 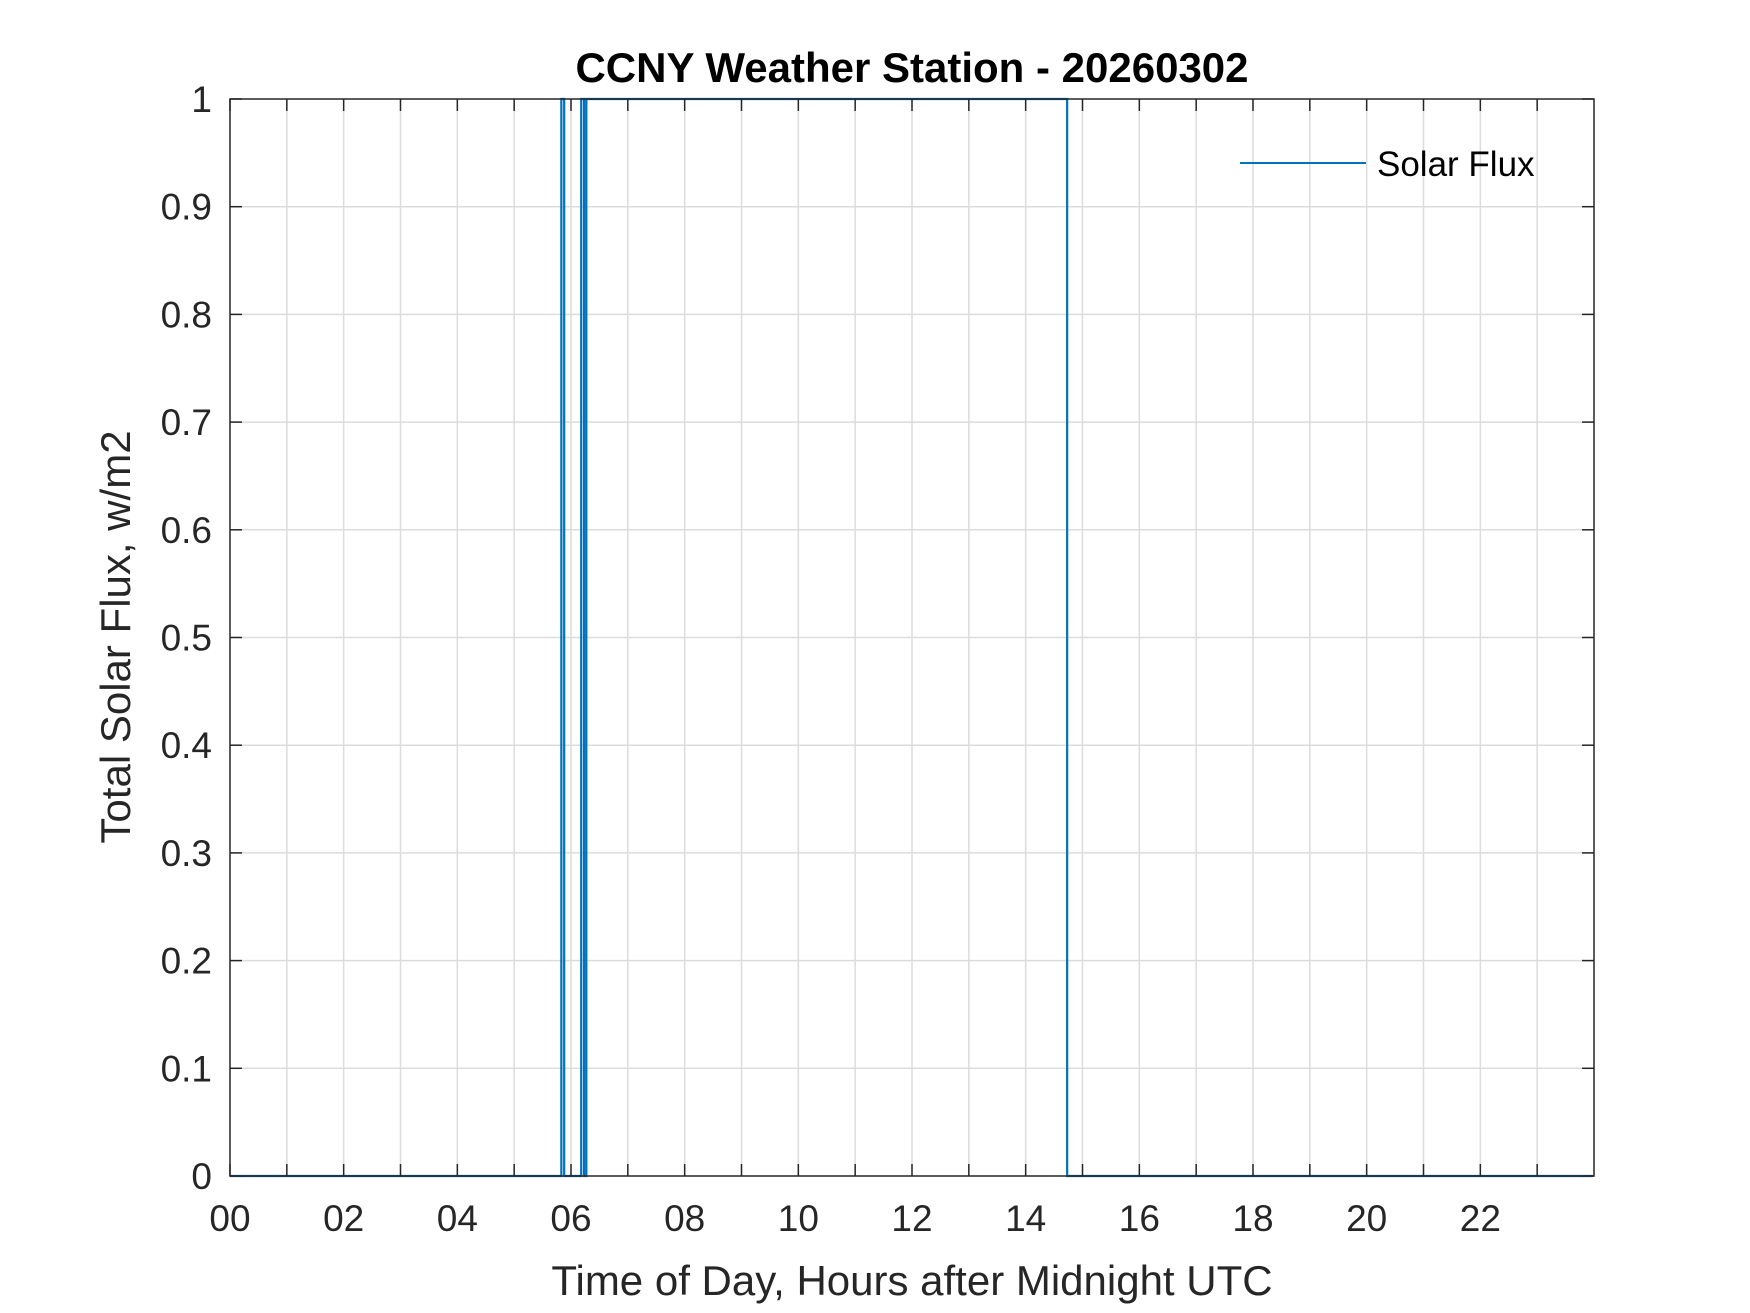 What do you see at coordinates (201, 1176) in the screenshot?
I see `y-tick-label: 0` at bounding box center [201, 1176].